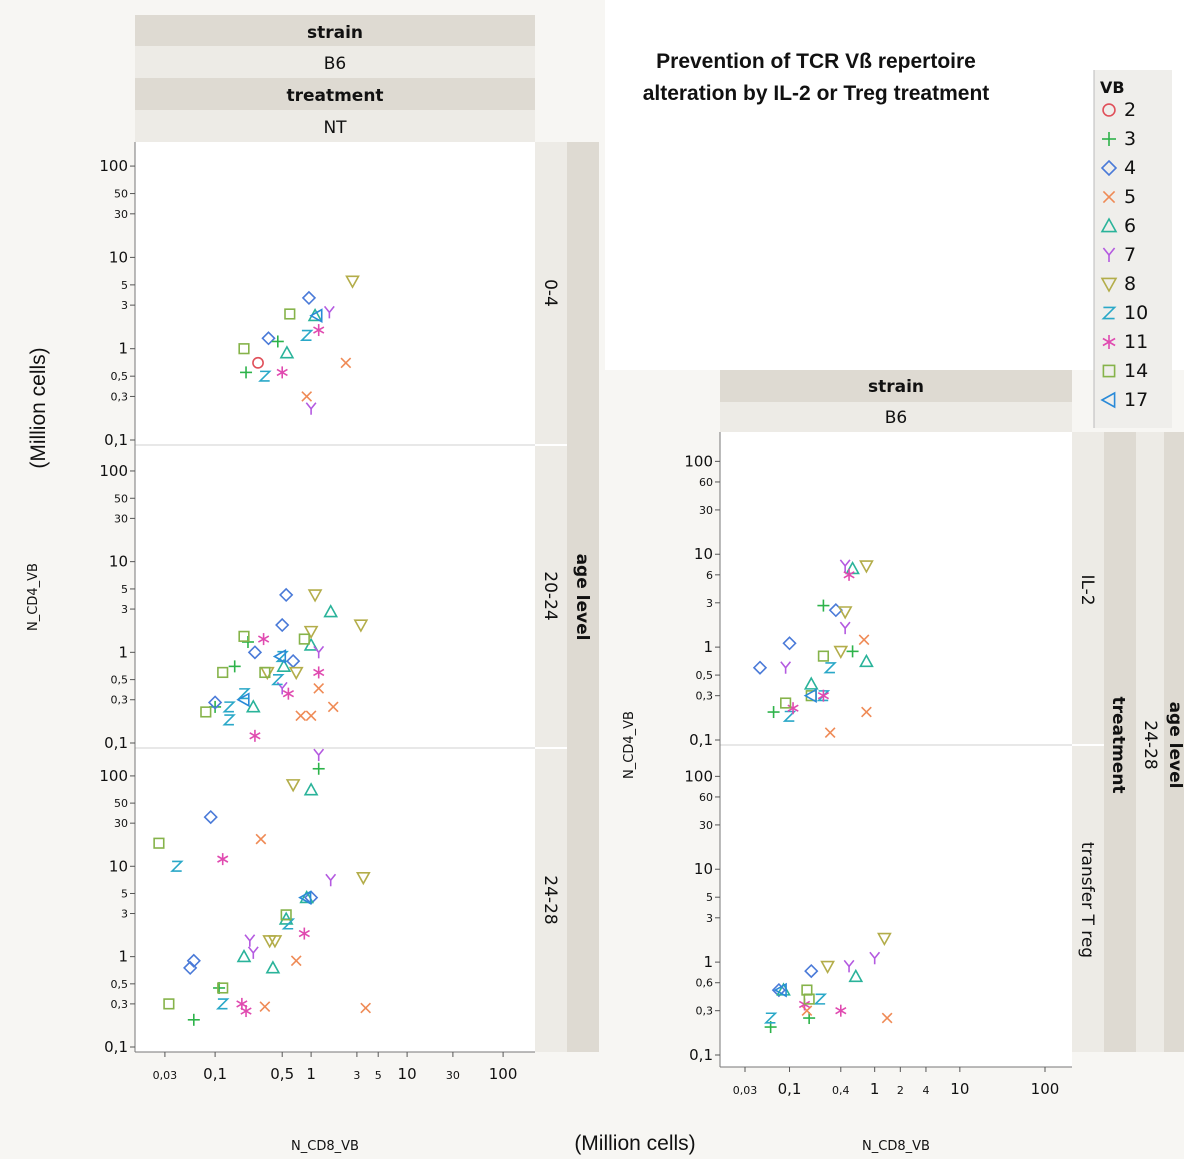 The image size is (1184, 1159). What do you see at coordinates (629, 745) in the screenshot?
I see `right-y-axis-label: N_CD4_VB` at bounding box center [629, 745].